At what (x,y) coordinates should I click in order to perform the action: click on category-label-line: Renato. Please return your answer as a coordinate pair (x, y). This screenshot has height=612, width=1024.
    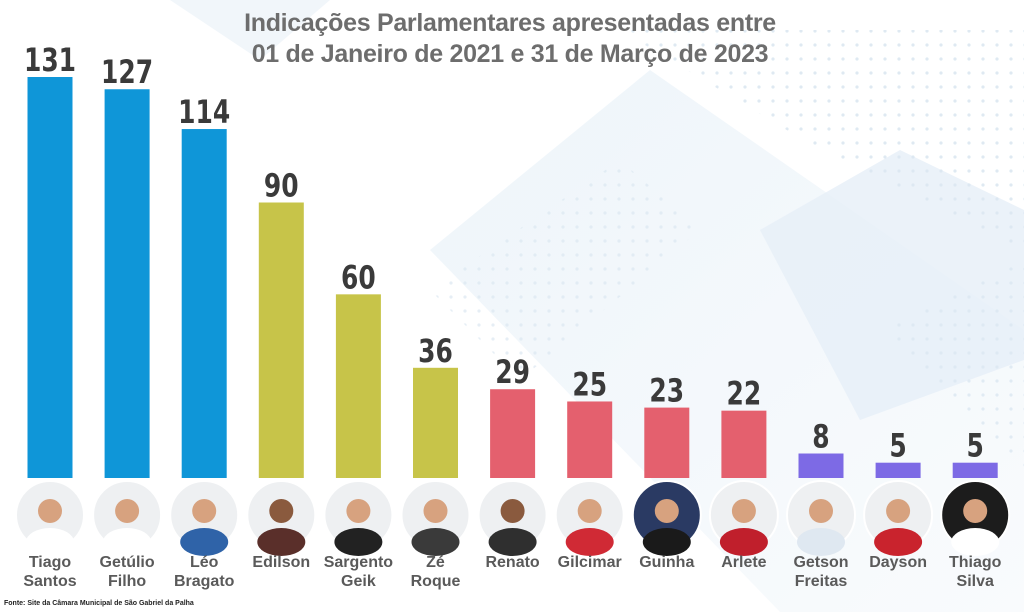
    Looking at the image, I should click on (512, 562).